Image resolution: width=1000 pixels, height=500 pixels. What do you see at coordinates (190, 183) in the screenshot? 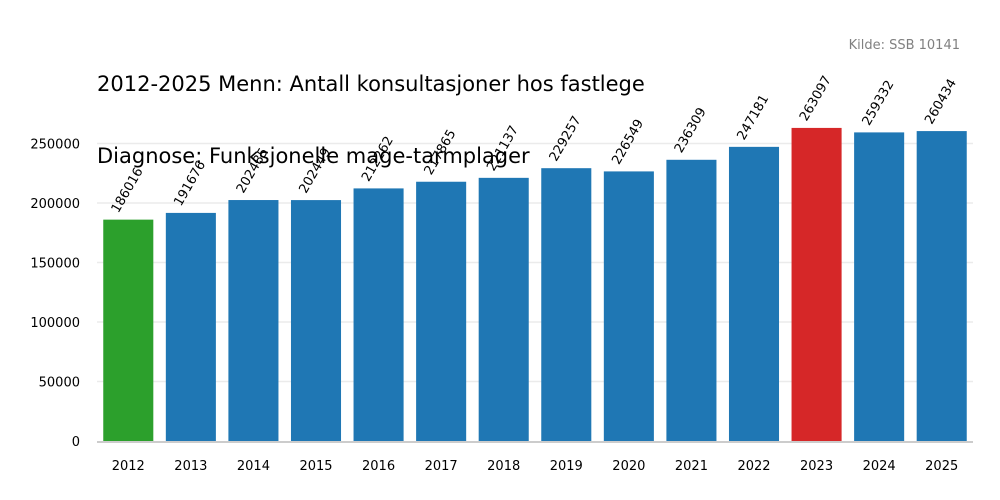
I see `data-label: 191676` at bounding box center [190, 183].